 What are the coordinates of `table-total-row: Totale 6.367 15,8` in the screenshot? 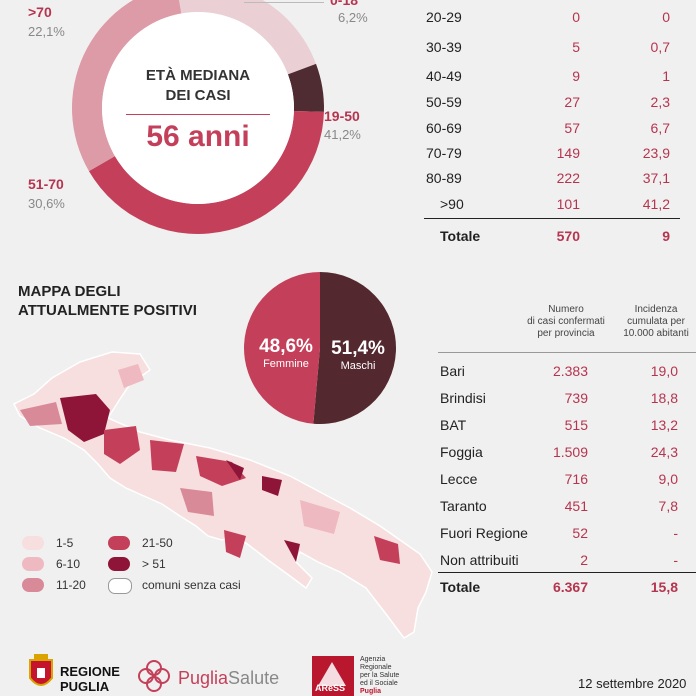 It's located at (559, 587).